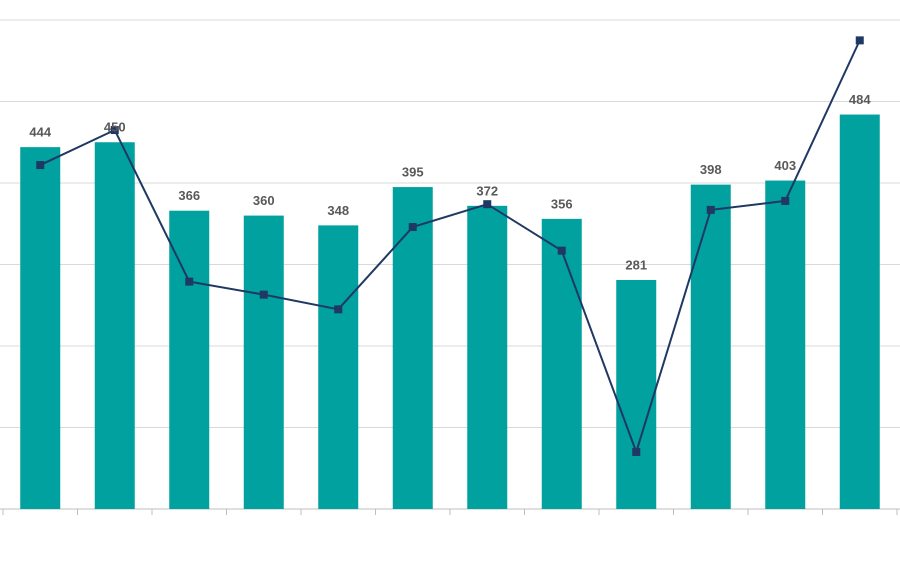 The height and width of the screenshot is (567, 900). Describe the element at coordinates (264, 200) in the screenshot. I see `data-label: 360` at that location.